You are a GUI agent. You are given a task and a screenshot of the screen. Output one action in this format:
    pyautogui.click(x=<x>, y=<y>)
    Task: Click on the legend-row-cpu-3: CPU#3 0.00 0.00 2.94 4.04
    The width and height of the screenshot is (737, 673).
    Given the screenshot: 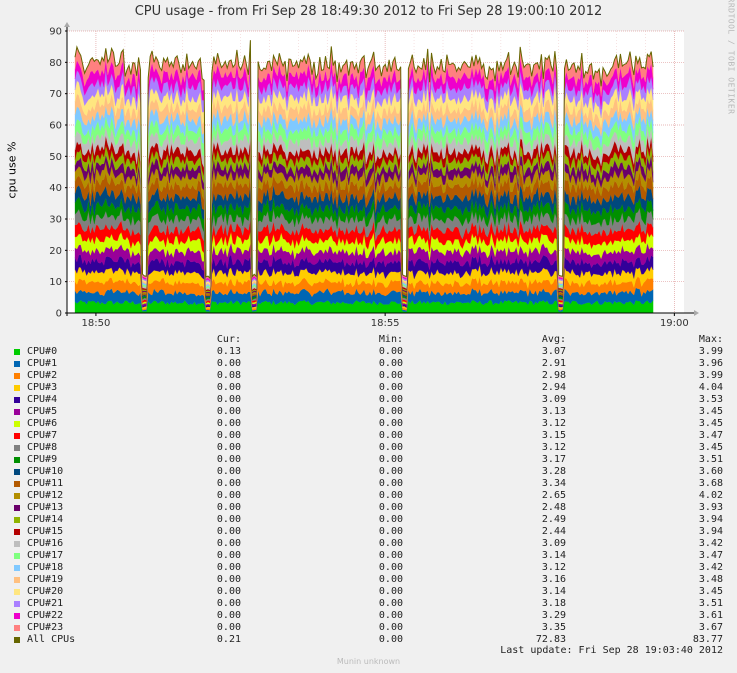 What is the action you would take?
    pyautogui.click(x=368, y=388)
    